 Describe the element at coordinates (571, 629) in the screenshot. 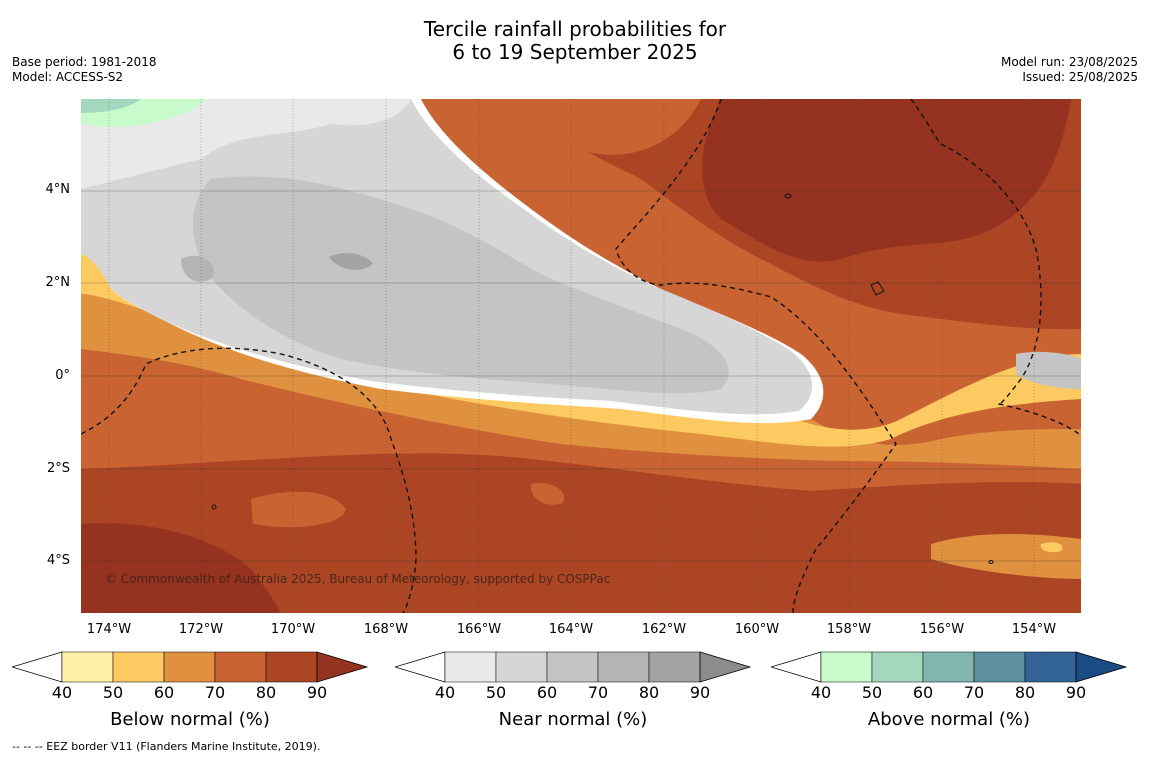

I see `lon-label-164w: 164°W` at that location.